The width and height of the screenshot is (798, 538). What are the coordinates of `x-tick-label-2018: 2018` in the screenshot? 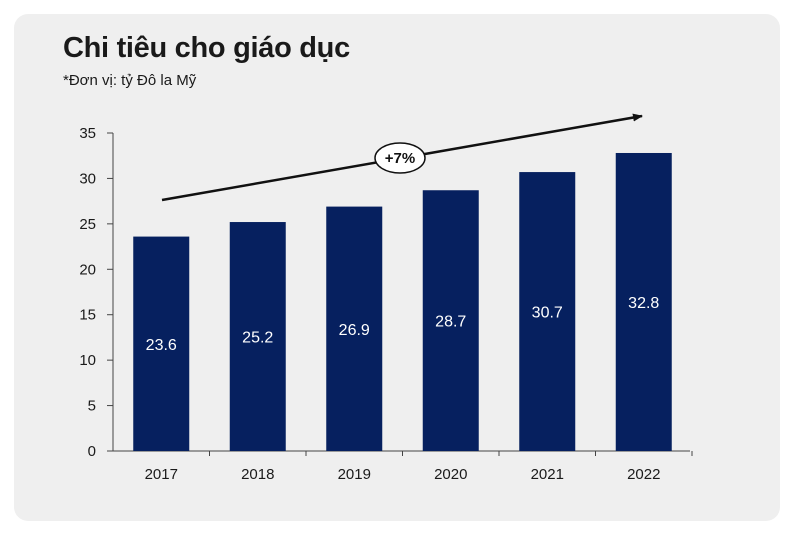 It's located at (257, 474).